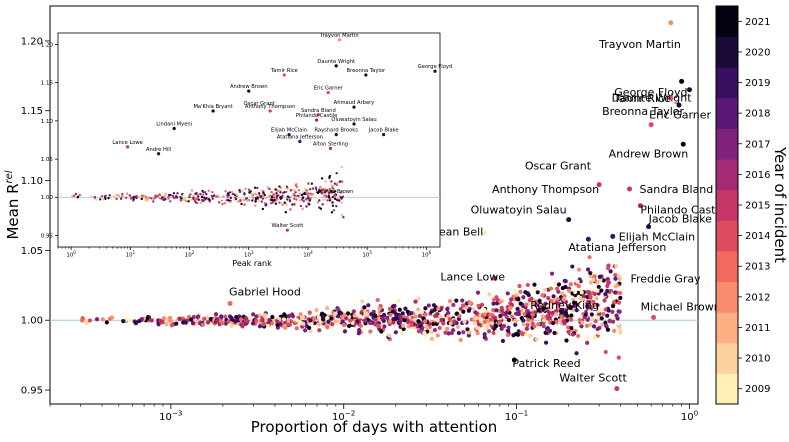 Image resolution: width=789 pixels, height=442 pixels. What do you see at coordinates (642, 98) in the screenshot?
I see `point-label: Tamir Rice` at bounding box center [642, 98].